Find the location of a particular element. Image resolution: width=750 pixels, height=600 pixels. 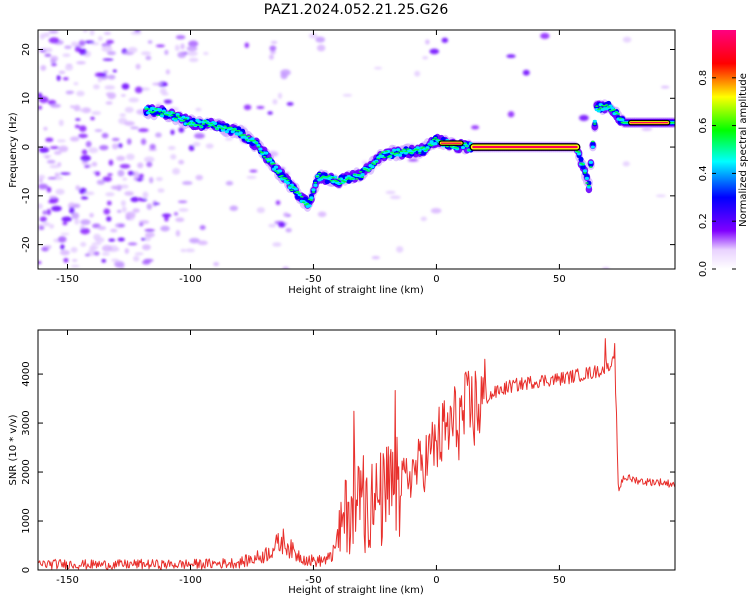

colorbar-label: Normalized spectral amplitude is located at coordinates (743, 150).